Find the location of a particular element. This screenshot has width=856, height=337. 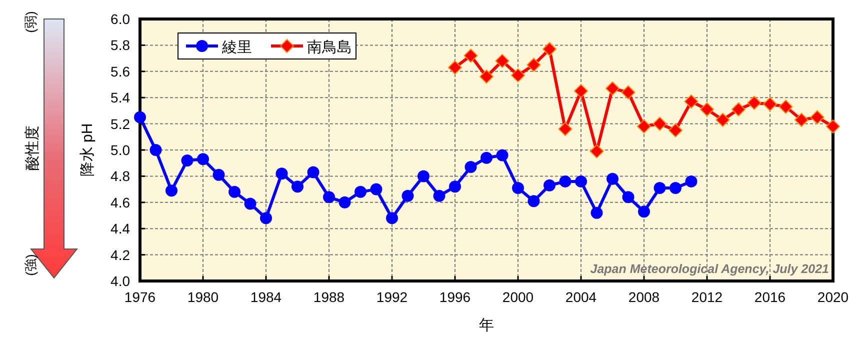

y-tick-label: 4.0 is located at coordinates (120, 281).